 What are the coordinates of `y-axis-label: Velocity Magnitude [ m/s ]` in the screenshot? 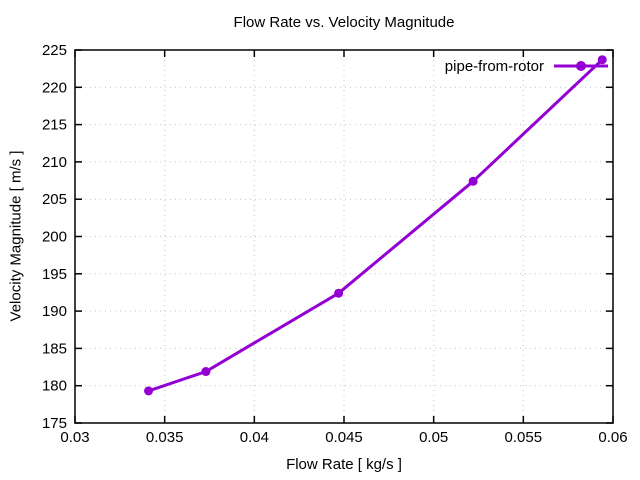 It's located at (16, 236).